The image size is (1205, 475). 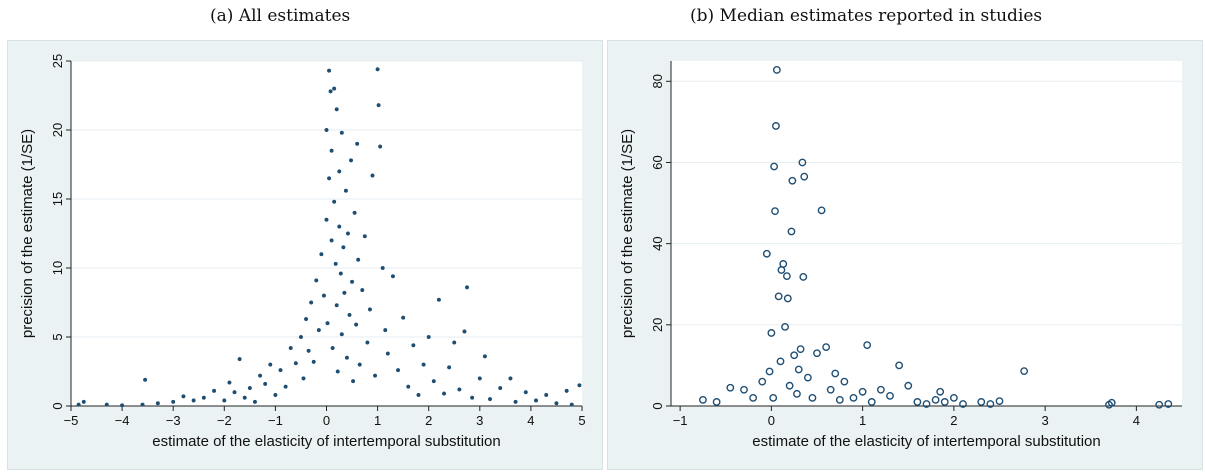 What do you see at coordinates (377, 420) in the screenshot?
I see `x-tick-label: 1` at bounding box center [377, 420].